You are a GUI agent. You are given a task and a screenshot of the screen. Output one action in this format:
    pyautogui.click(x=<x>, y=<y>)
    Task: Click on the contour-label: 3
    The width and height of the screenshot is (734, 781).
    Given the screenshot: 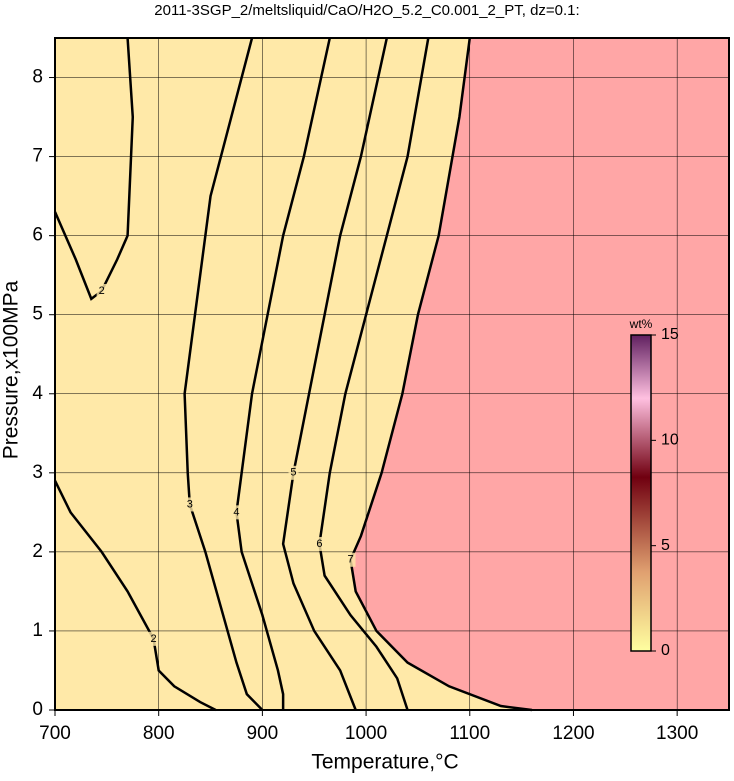 What is the action you would take?
    pyautogui.click(x=190, y=504)
    